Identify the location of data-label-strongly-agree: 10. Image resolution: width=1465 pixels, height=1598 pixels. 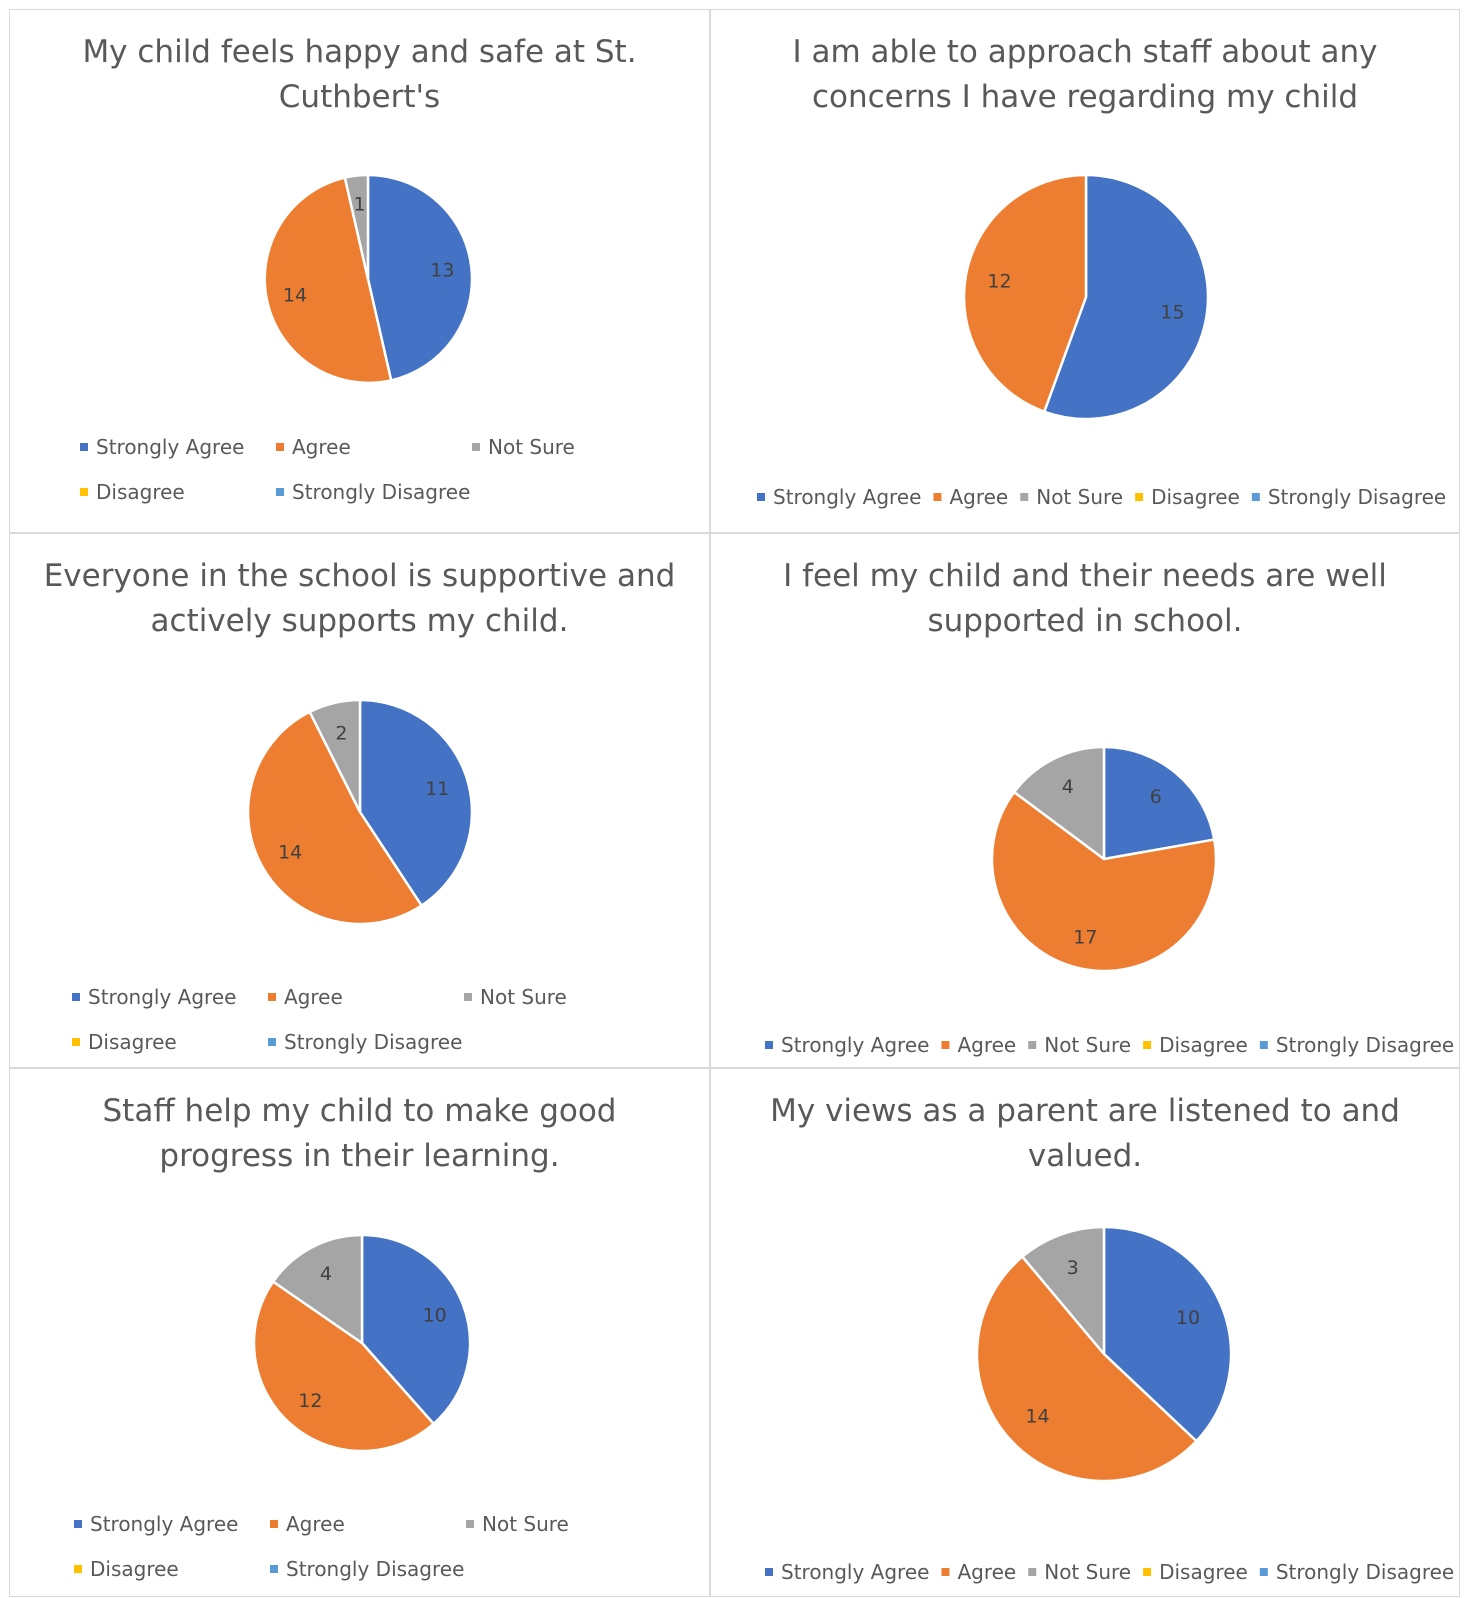
(435, 1315).